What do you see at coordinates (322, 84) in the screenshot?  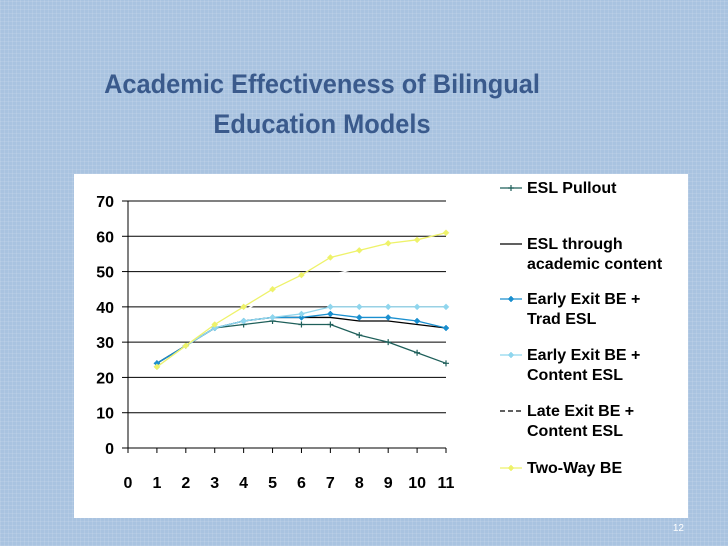 I see `slide-title-line-1: Academic Effectiveness of Bilingual` at bounding box center [322, 84].